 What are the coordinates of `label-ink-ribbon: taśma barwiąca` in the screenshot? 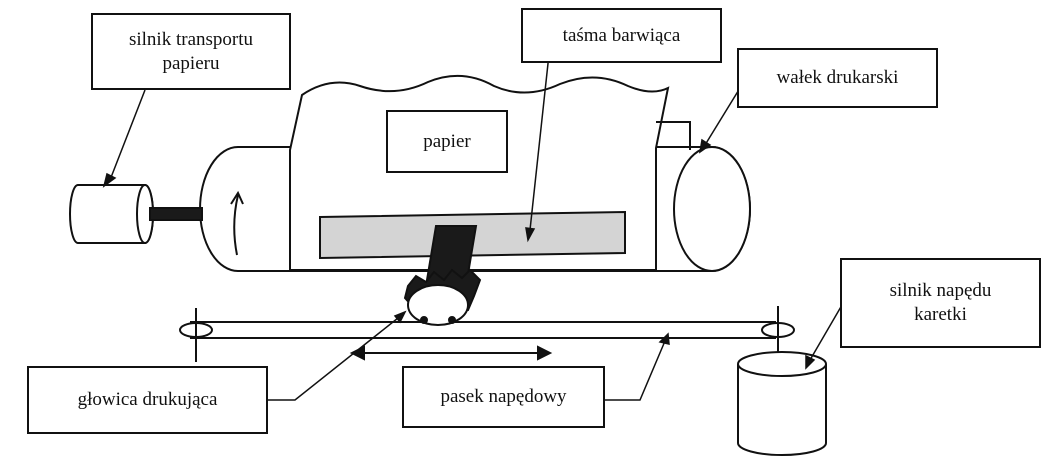 It's located at (621, 35).